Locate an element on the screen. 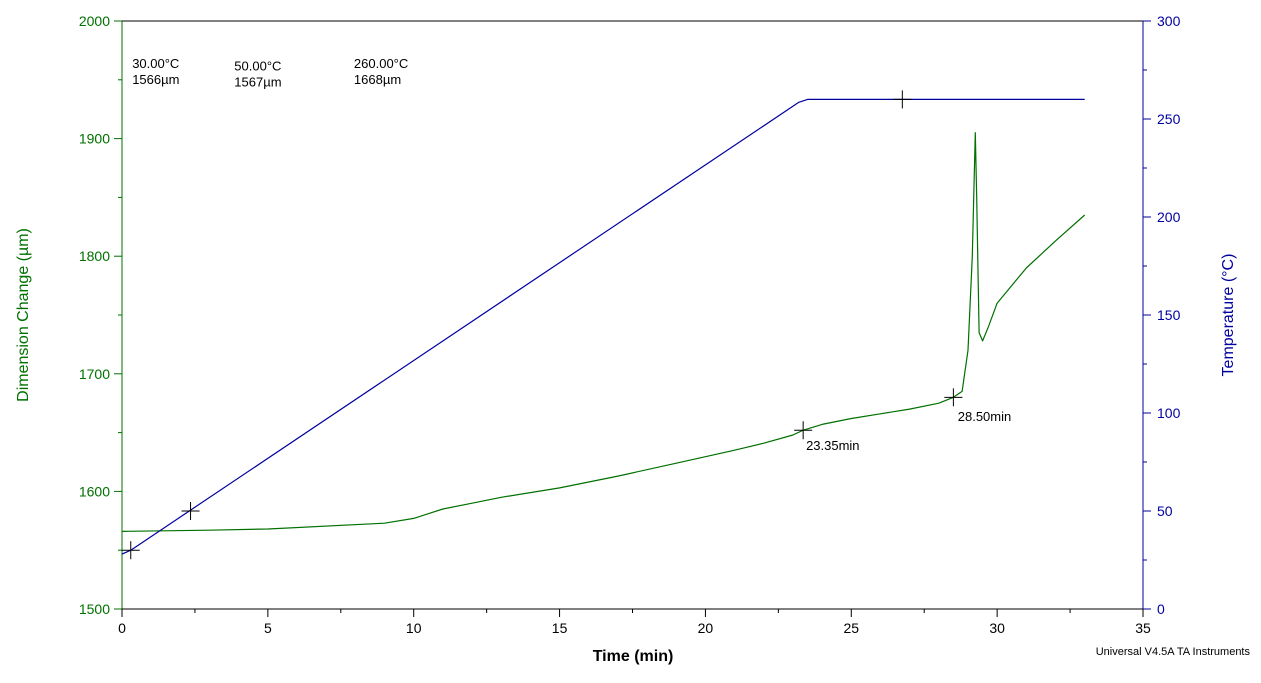  y-left-tick-label: 1600 is located at coordinates (94, 491).